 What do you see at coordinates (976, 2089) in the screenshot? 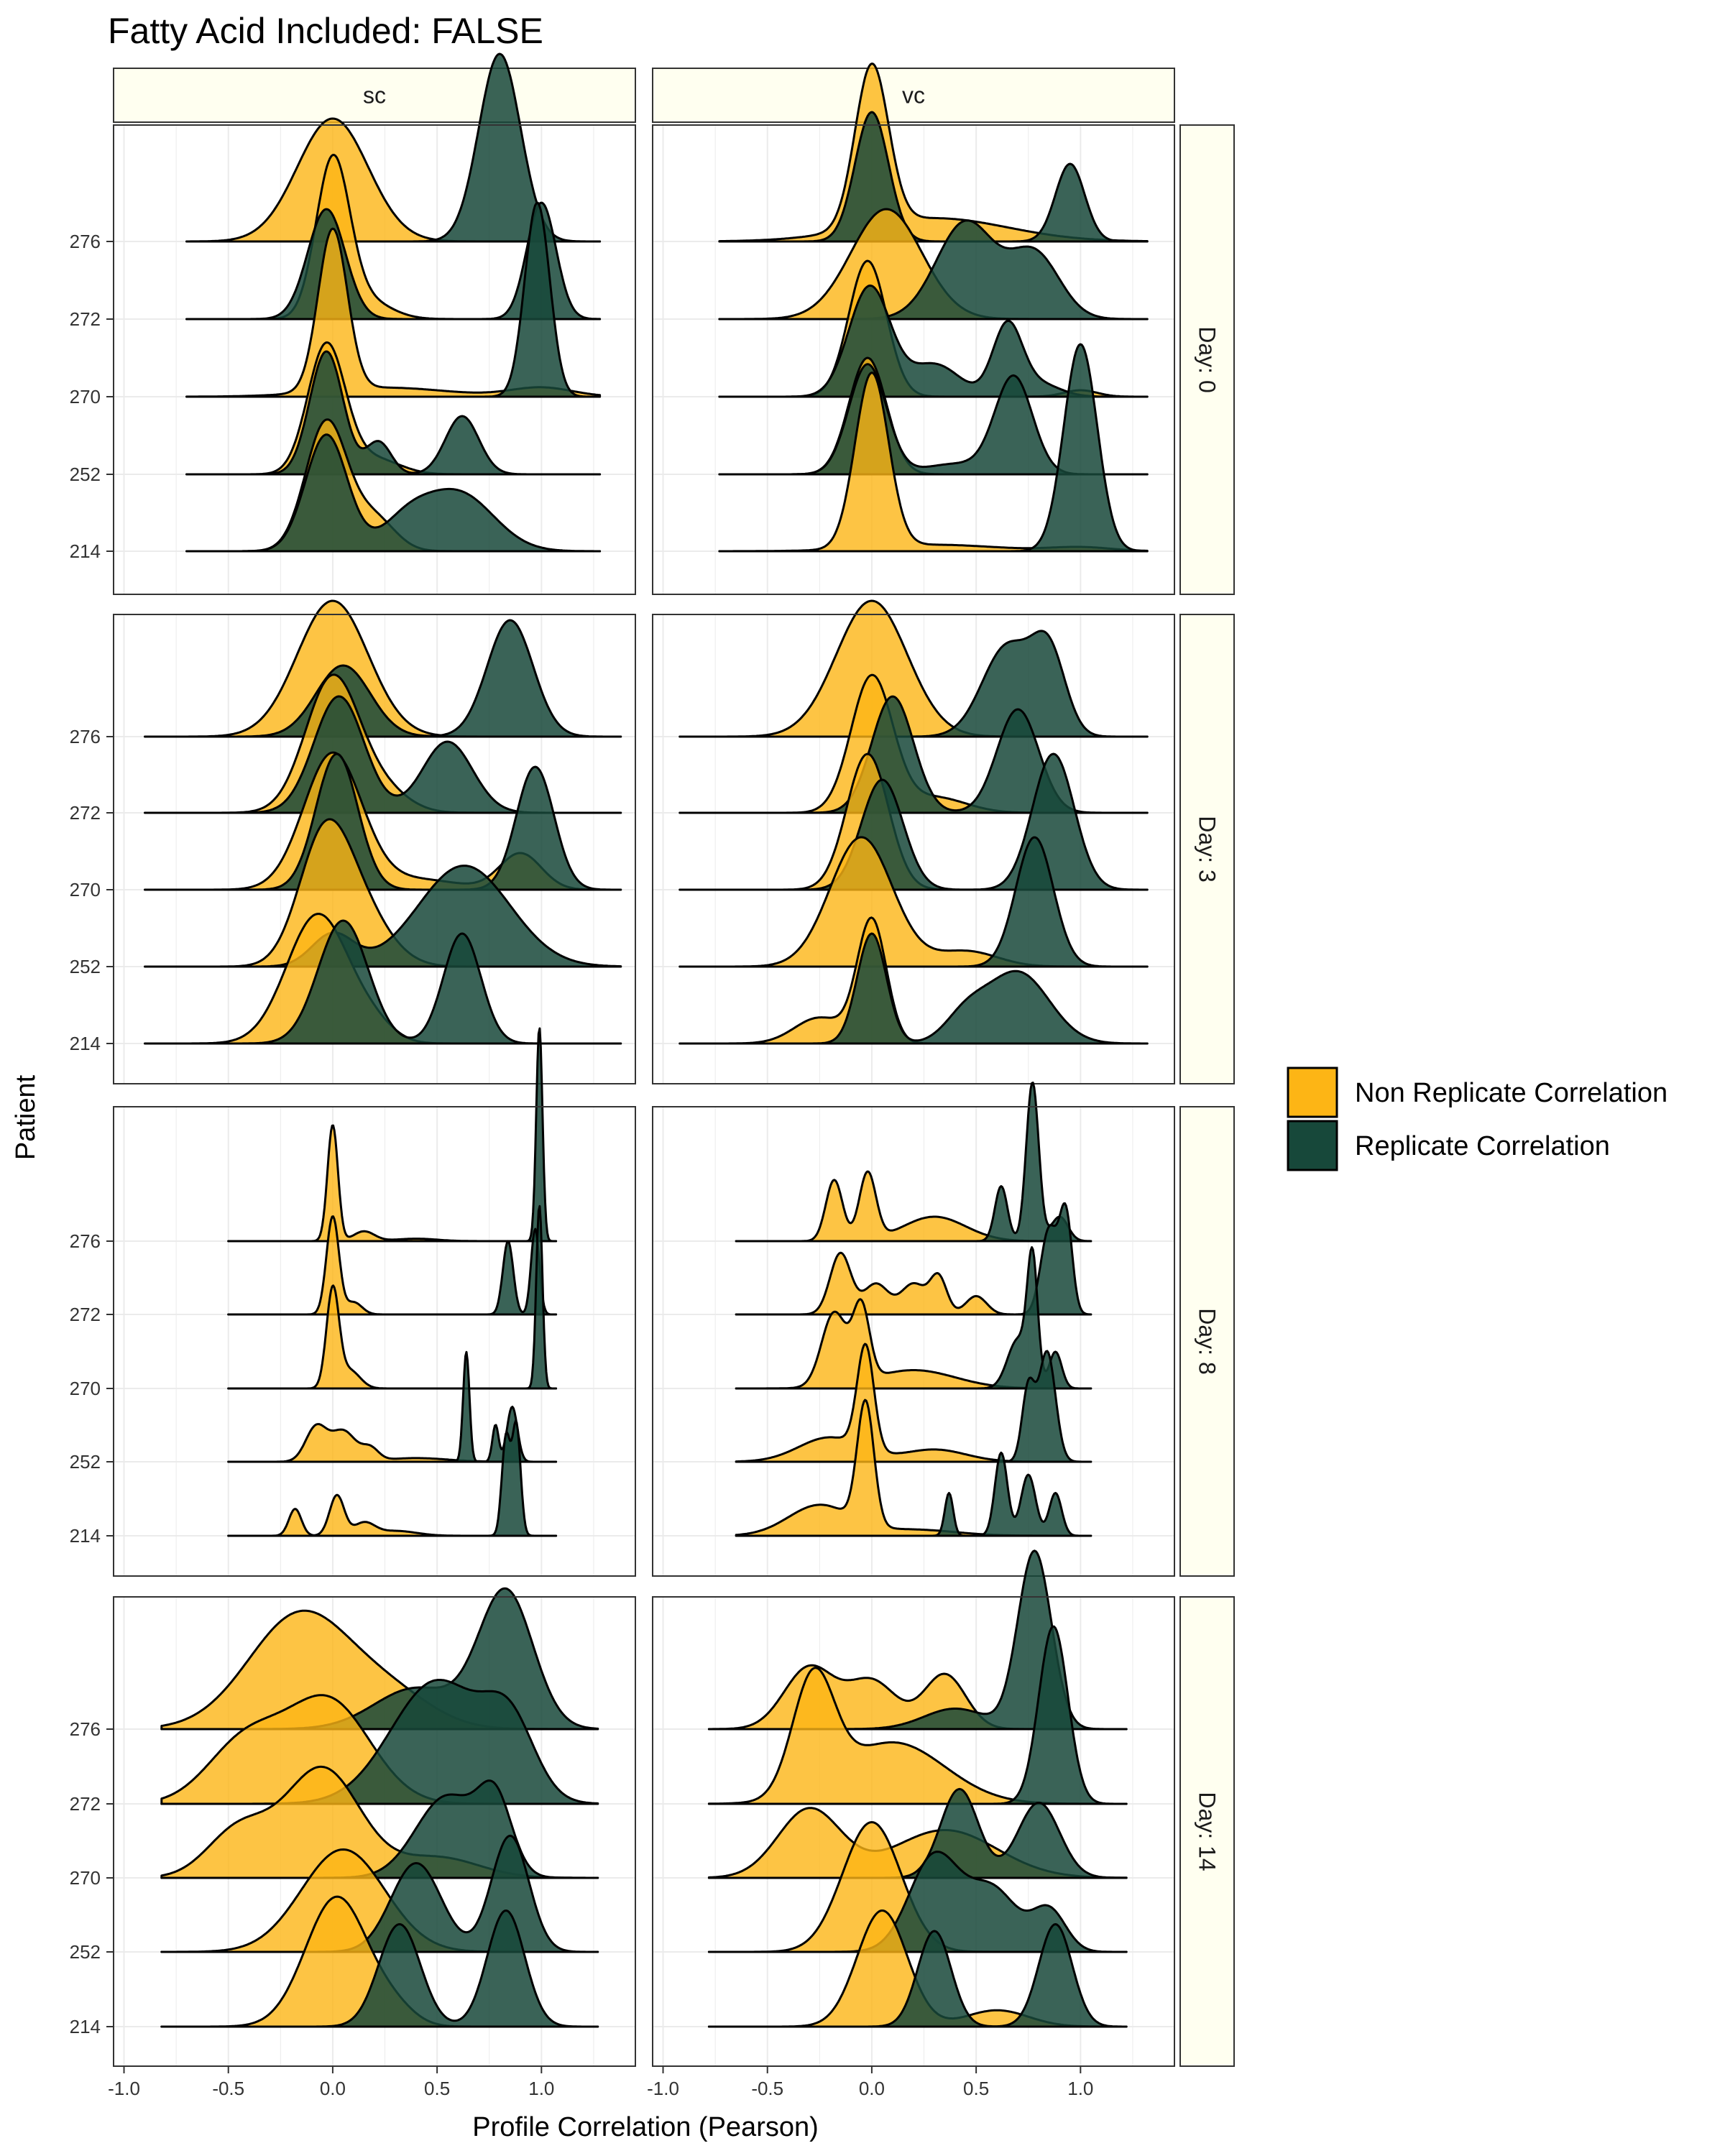
I see `x-tick-label: 0.5` at bounding box center [976, 2089].